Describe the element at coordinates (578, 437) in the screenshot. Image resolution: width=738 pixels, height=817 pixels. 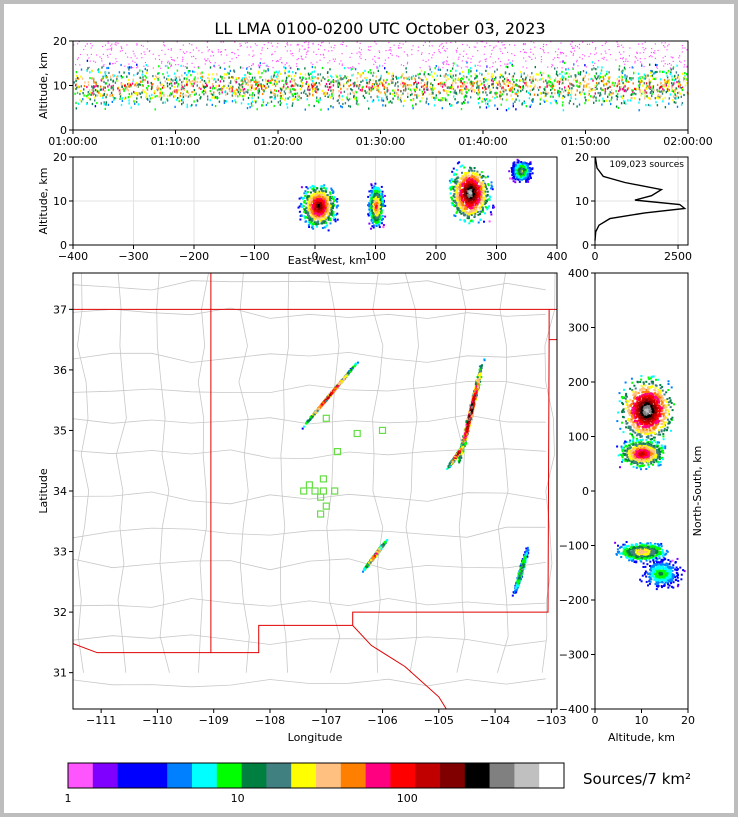
I see `ytick-label: 100` at that location.